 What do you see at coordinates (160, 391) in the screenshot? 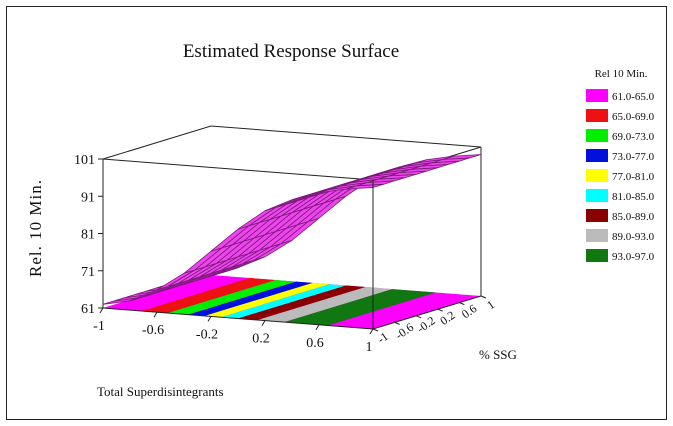
I see `x-axis-label: Total Superdisintegrants` at bounding box center [160, 391].